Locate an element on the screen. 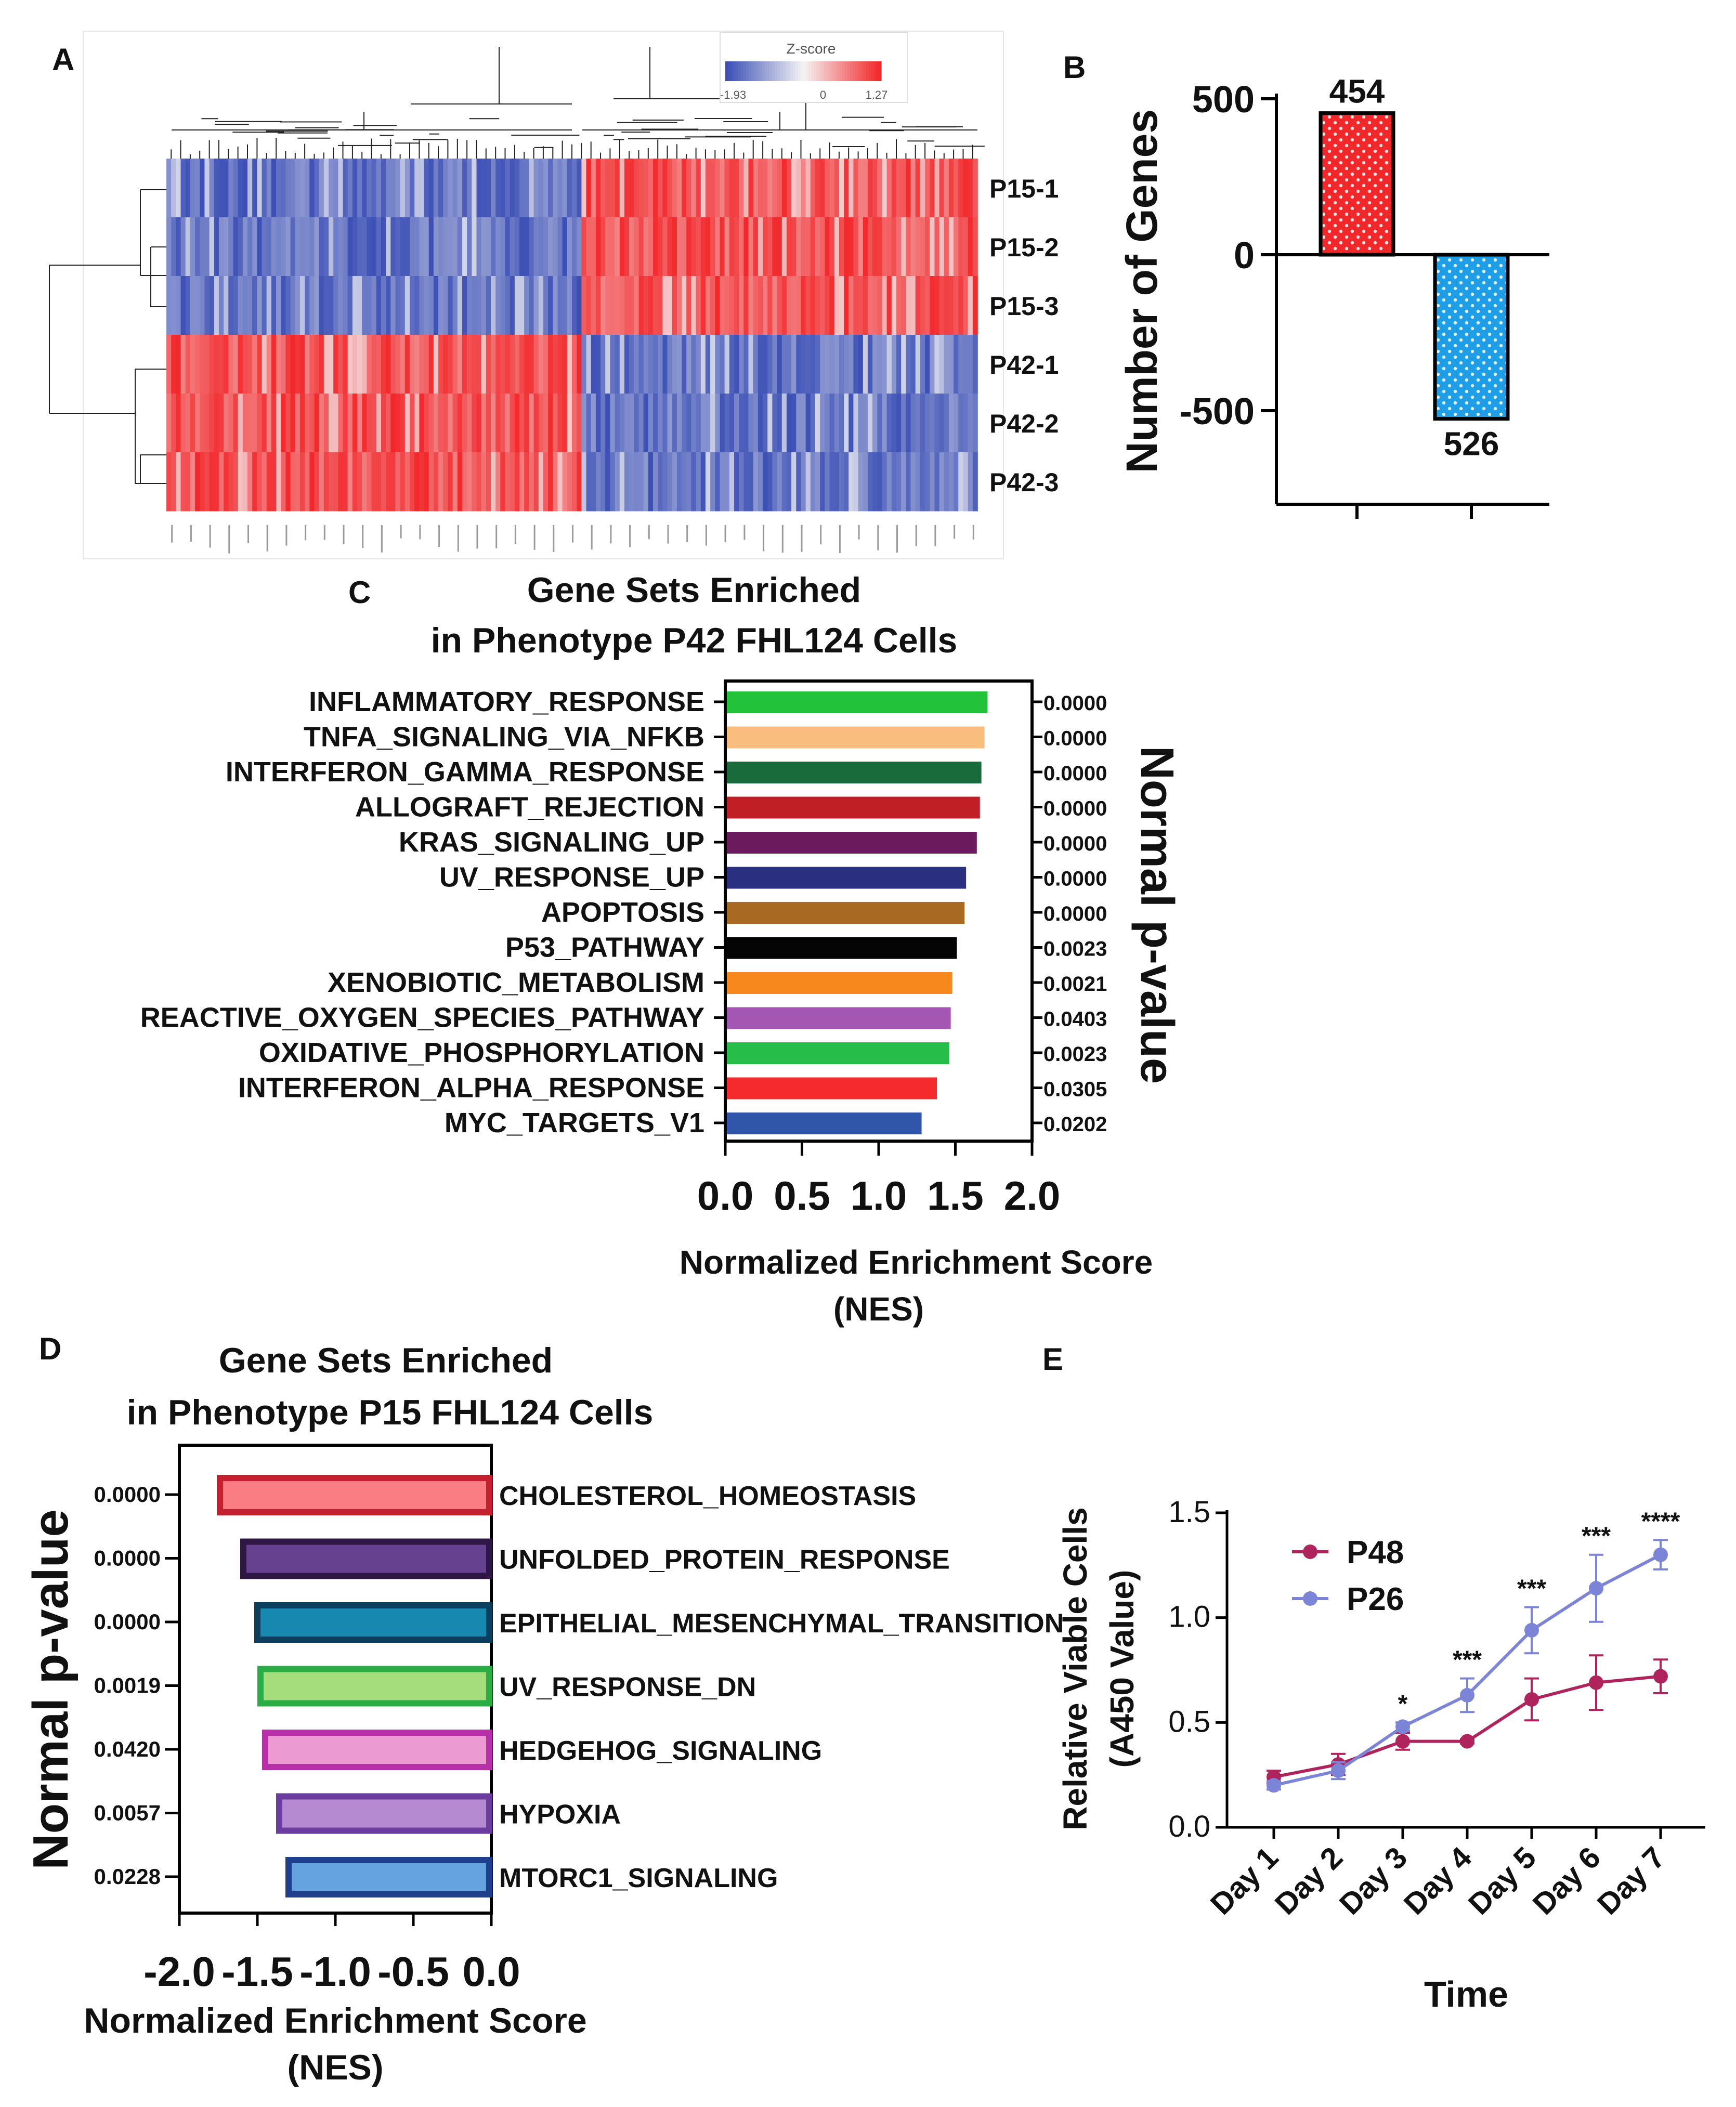 This screenshot has width=1736, height=2107. c-bar is located at coordinates (847, 878).